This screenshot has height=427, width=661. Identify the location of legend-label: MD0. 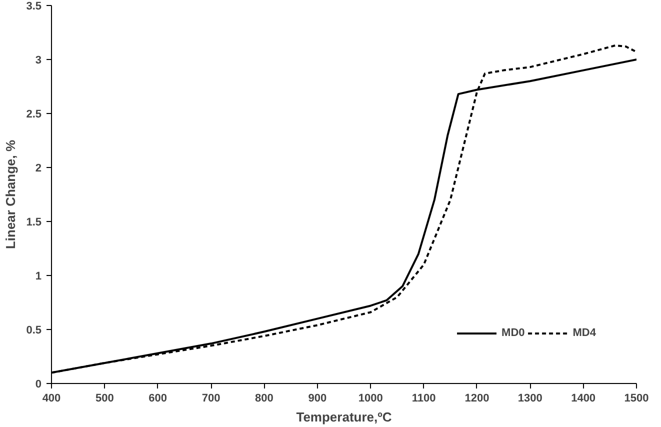
(513, 333).